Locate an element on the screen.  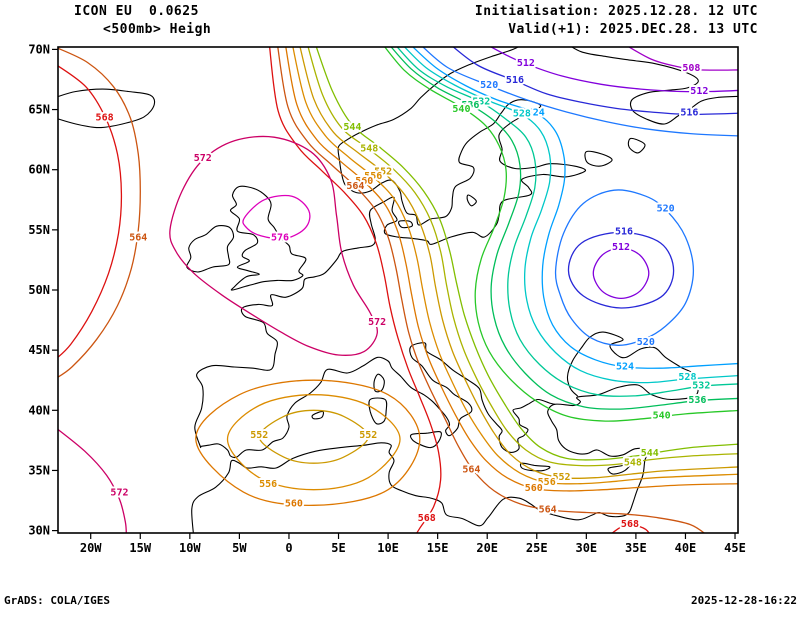
x-axis-tick-label: 10E is located at coordinates (388, 548).